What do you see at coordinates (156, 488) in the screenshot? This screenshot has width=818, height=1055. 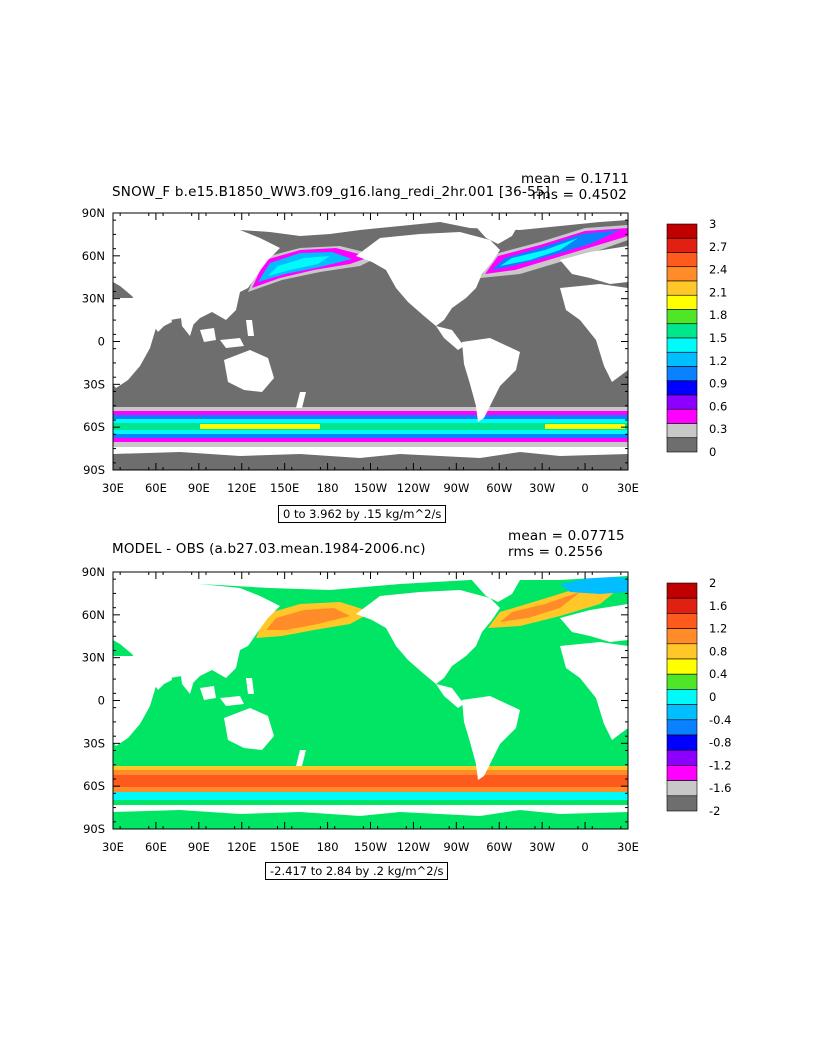 I see `x-tick-label: 60E` at bounding box center [156, 488].